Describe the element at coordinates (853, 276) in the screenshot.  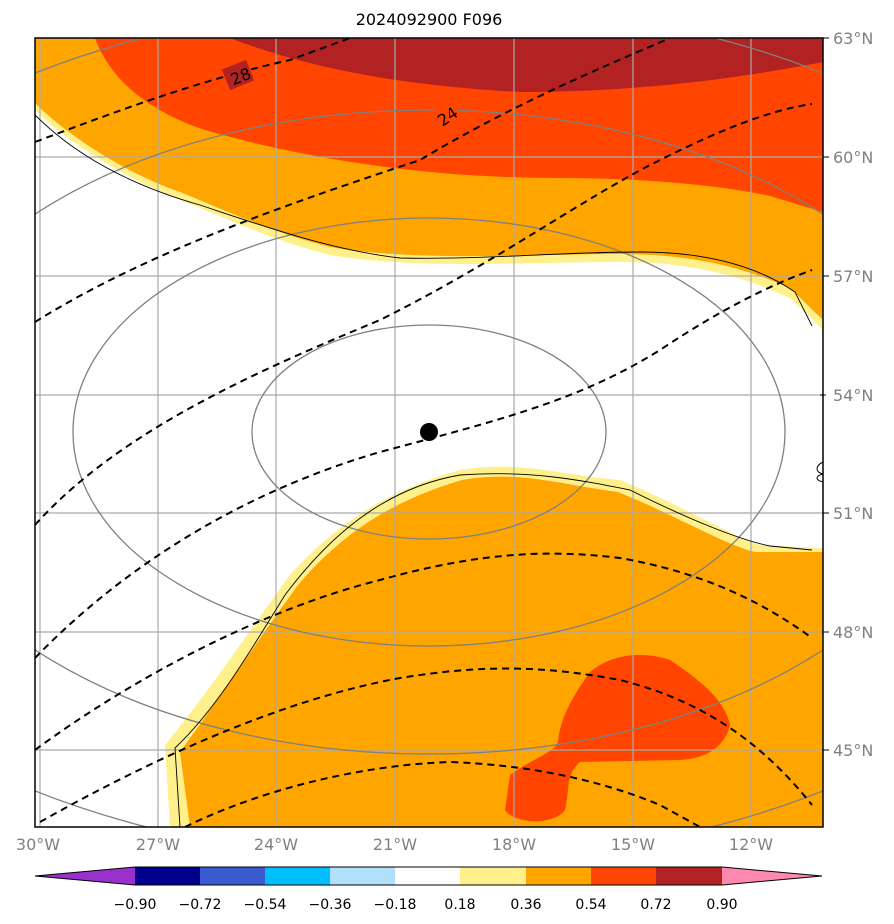
I see `lat-label-57n: 57°N` at that location.